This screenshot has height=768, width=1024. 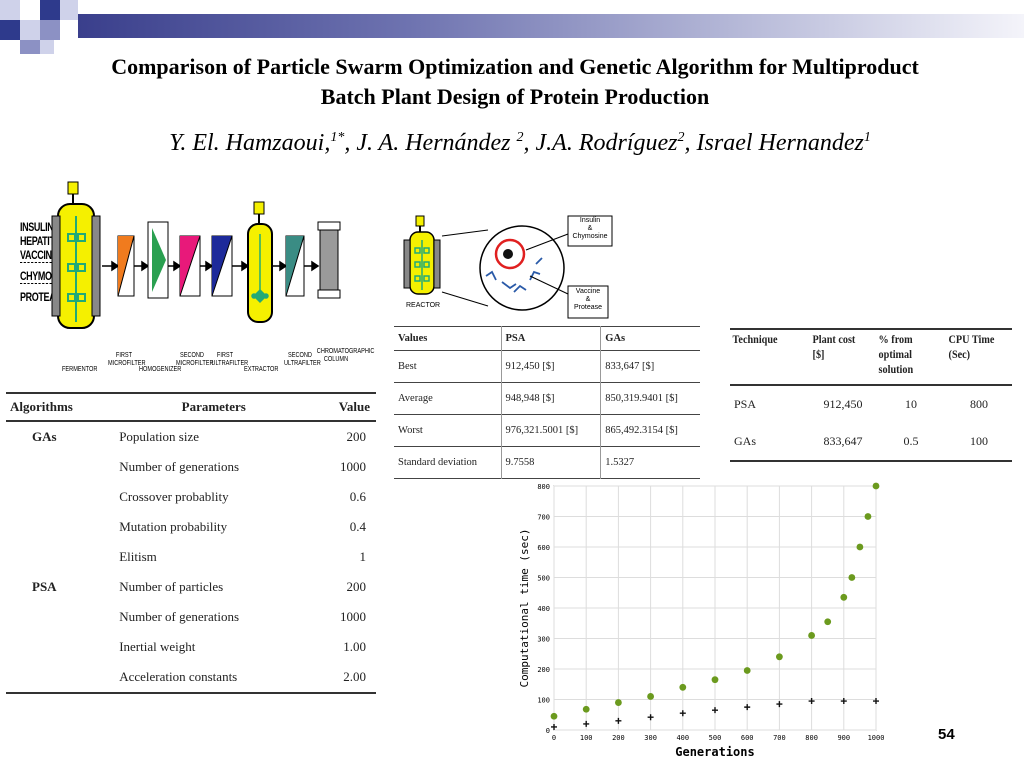 I want to click on y-tick-label: 600, so click(x=543, y=548).